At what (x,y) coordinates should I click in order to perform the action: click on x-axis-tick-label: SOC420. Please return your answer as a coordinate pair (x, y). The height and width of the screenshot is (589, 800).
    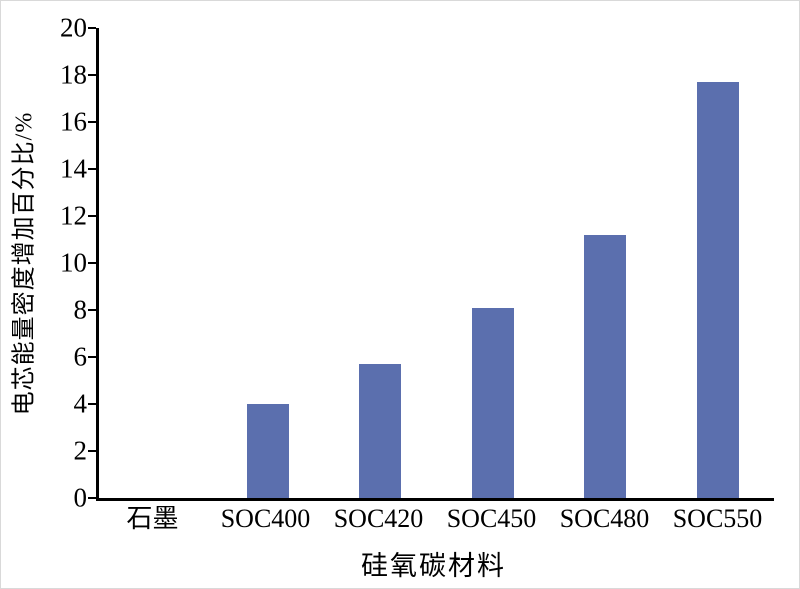
    Looking at the image, I should click on (378, 518).